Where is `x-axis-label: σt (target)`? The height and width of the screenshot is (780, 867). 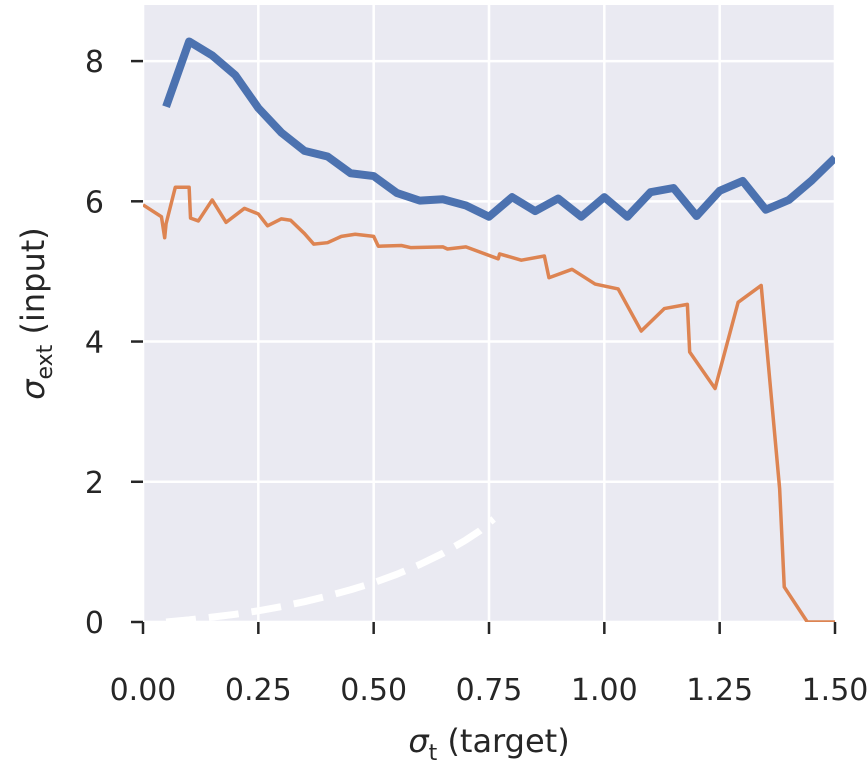 x-axis-label: σt (target) is located at coordinates (488, 744).